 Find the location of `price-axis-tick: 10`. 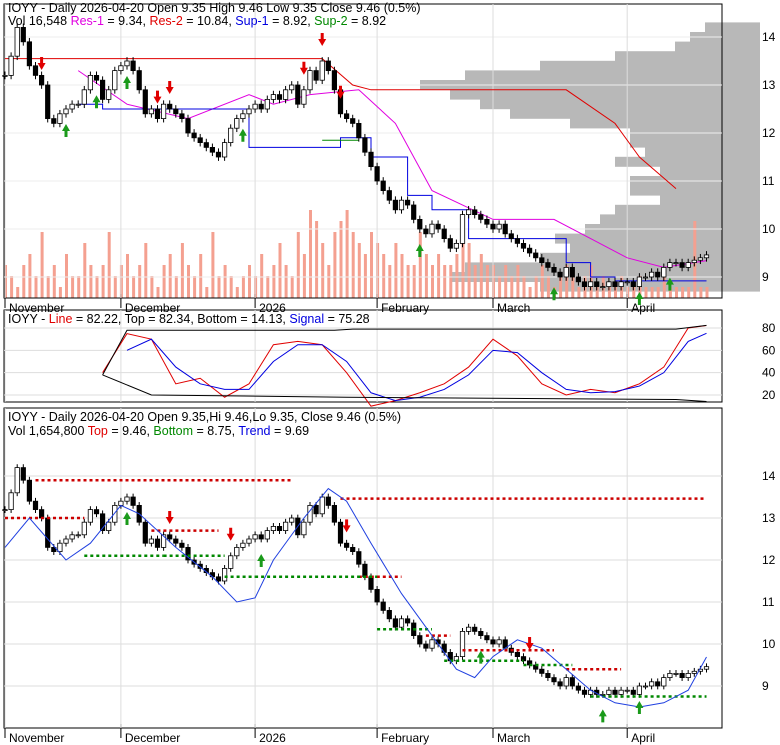

price-axis-tick: 10 is located at coordinates (769, 229).